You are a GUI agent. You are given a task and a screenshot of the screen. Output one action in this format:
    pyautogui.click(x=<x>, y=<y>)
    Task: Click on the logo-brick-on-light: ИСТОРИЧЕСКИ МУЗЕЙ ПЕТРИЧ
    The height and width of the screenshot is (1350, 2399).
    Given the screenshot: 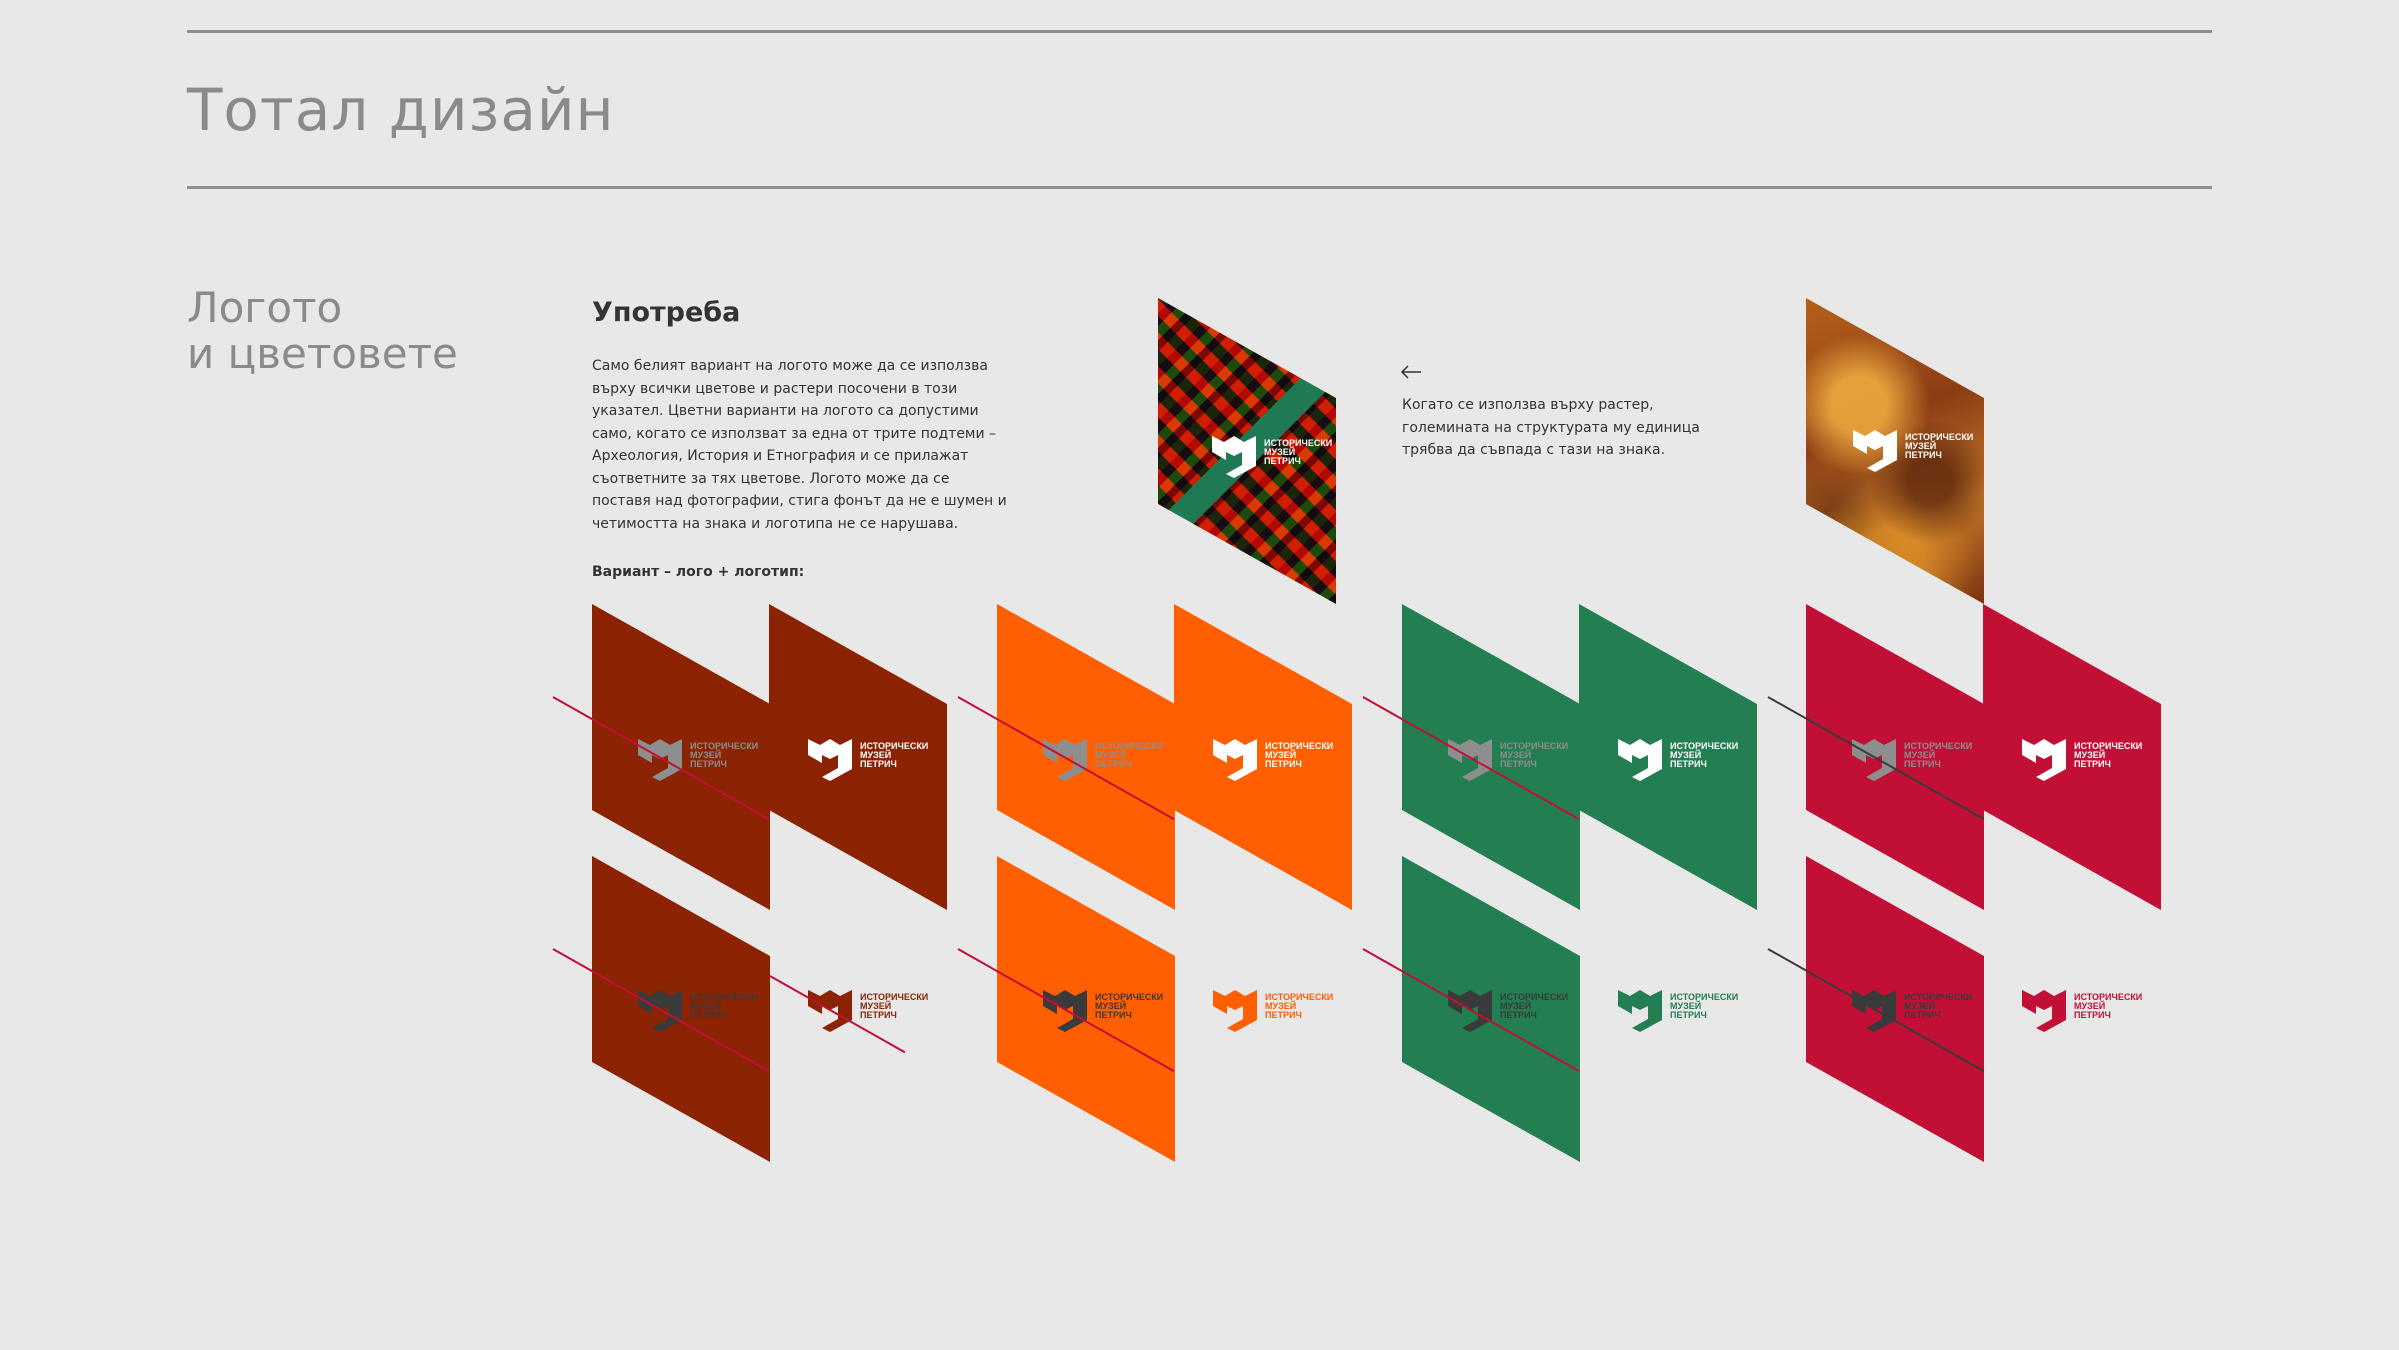 What is the action you would take?
    pyautogui.click(x=868, y=1006)
    